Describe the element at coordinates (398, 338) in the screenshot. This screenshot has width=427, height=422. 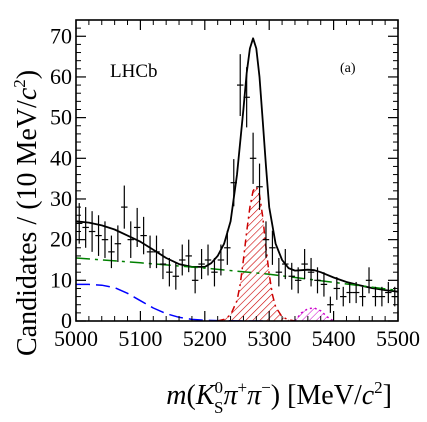
I see `x-tick-label: 5500` at that location.